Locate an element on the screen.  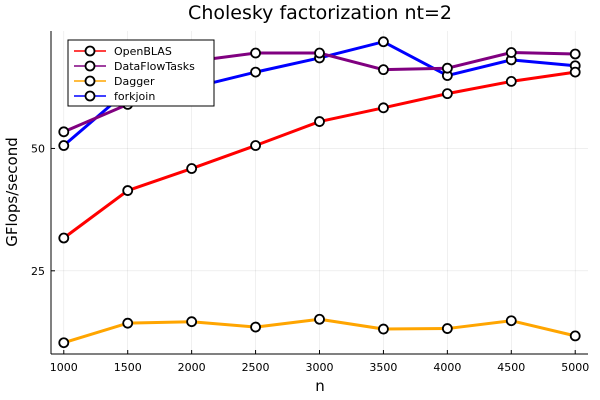
x-tick-label: 4000 is located at coordinates (447, 367).